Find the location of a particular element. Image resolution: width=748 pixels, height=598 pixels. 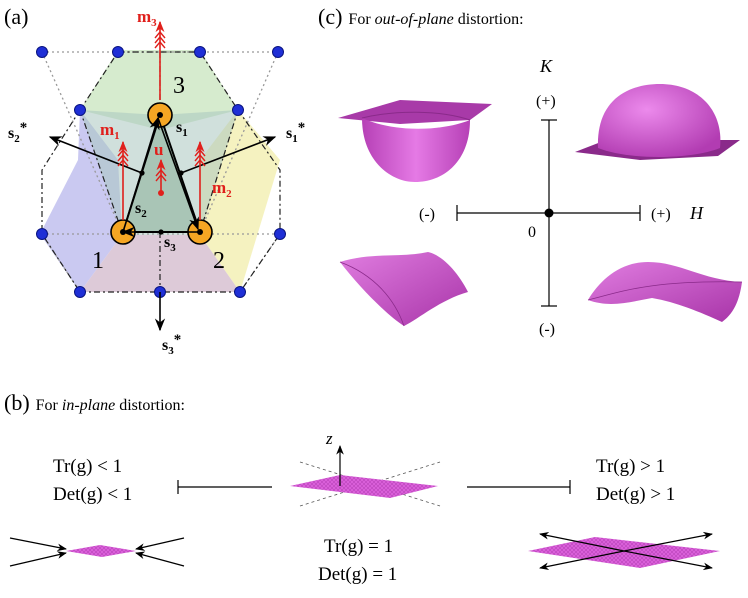

h-plus-label: (+) is located at coordinates (661, 214).